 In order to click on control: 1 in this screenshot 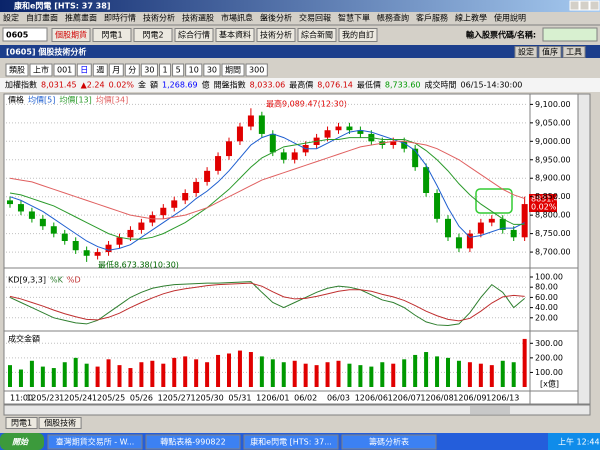, I will do `click(164, 70)`.